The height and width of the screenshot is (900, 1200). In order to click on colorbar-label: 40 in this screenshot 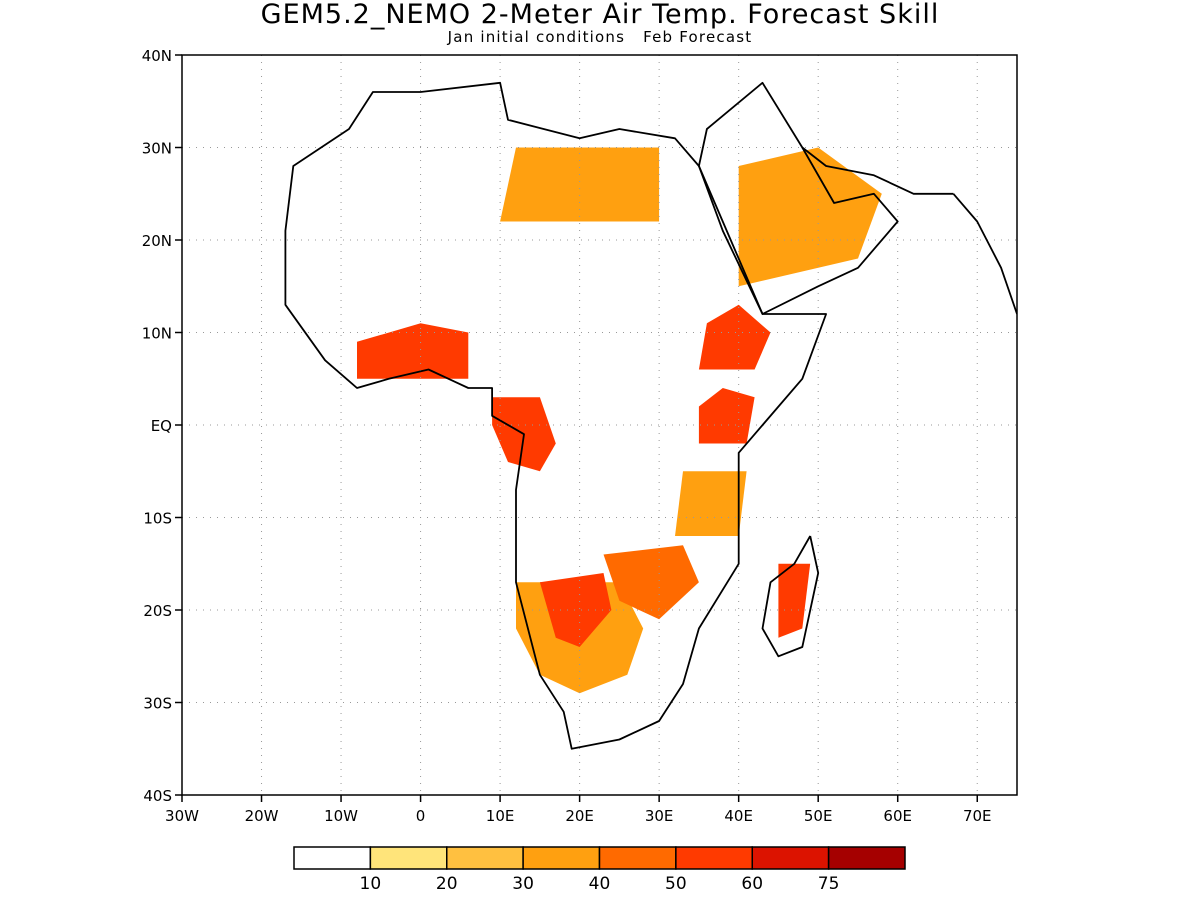, I will do `click(600, 884)`.